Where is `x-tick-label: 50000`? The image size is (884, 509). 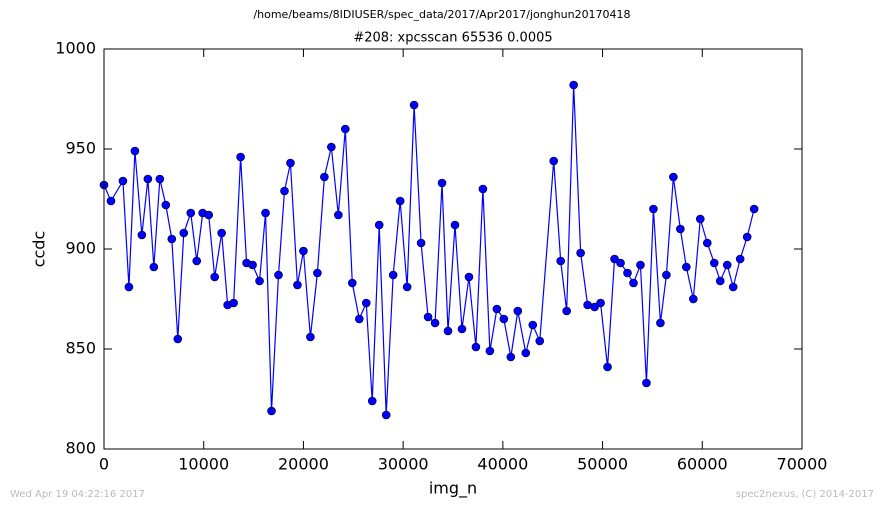 x-tick-label: 50000 is located at coordinates (602, 464).